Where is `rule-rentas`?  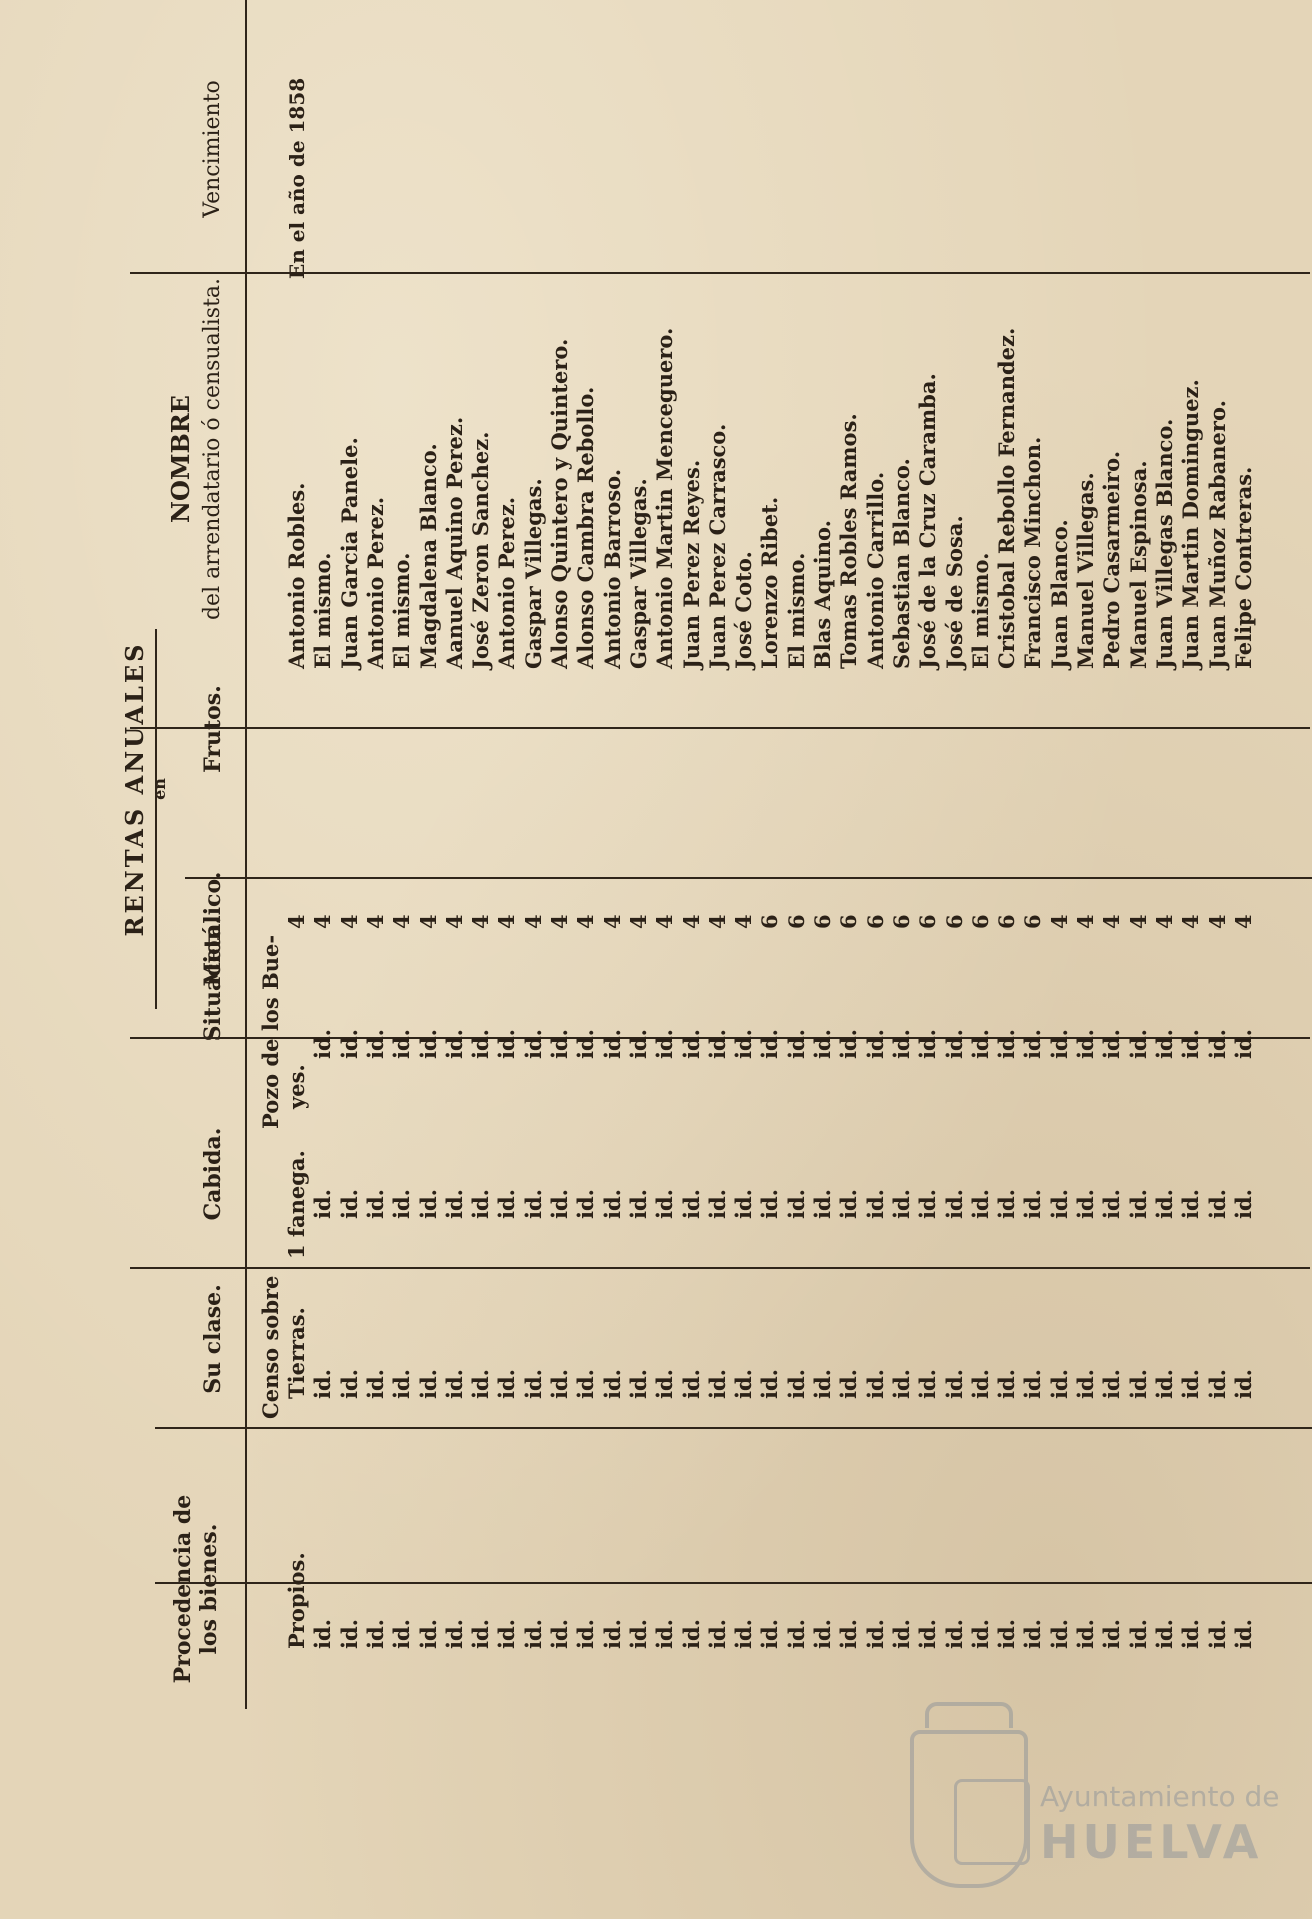 rule-rentas is located at coordinates (156, 819).